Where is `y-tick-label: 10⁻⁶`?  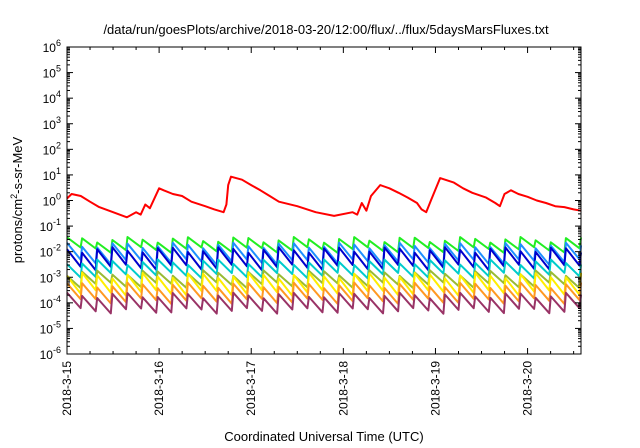
y-tick-label: 10⁻⁶ is located at coordinates (50, 353).